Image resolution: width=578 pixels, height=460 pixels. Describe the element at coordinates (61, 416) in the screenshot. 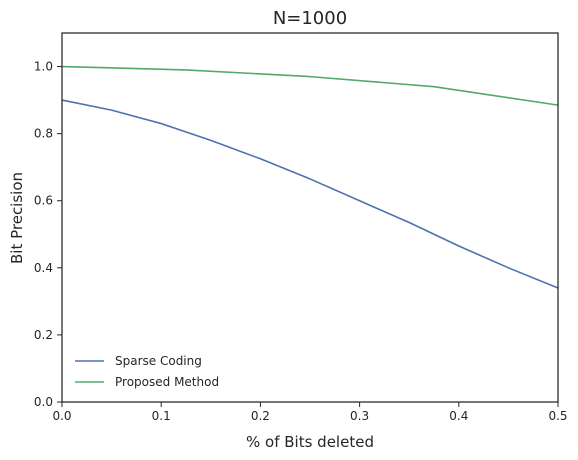

I see `x-tick-label: 0.0` at that location.